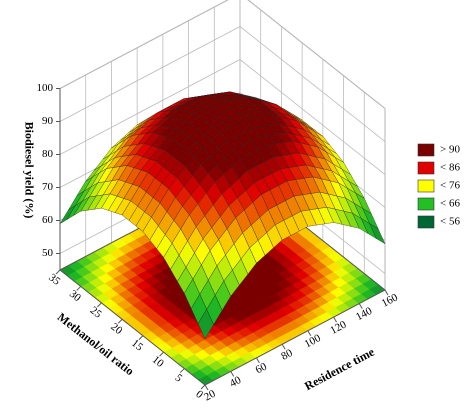  What do you see at coordinates (313, 341) in the screenshot?
I see `x-tick-label: 100` at bounding box center [313, 341].